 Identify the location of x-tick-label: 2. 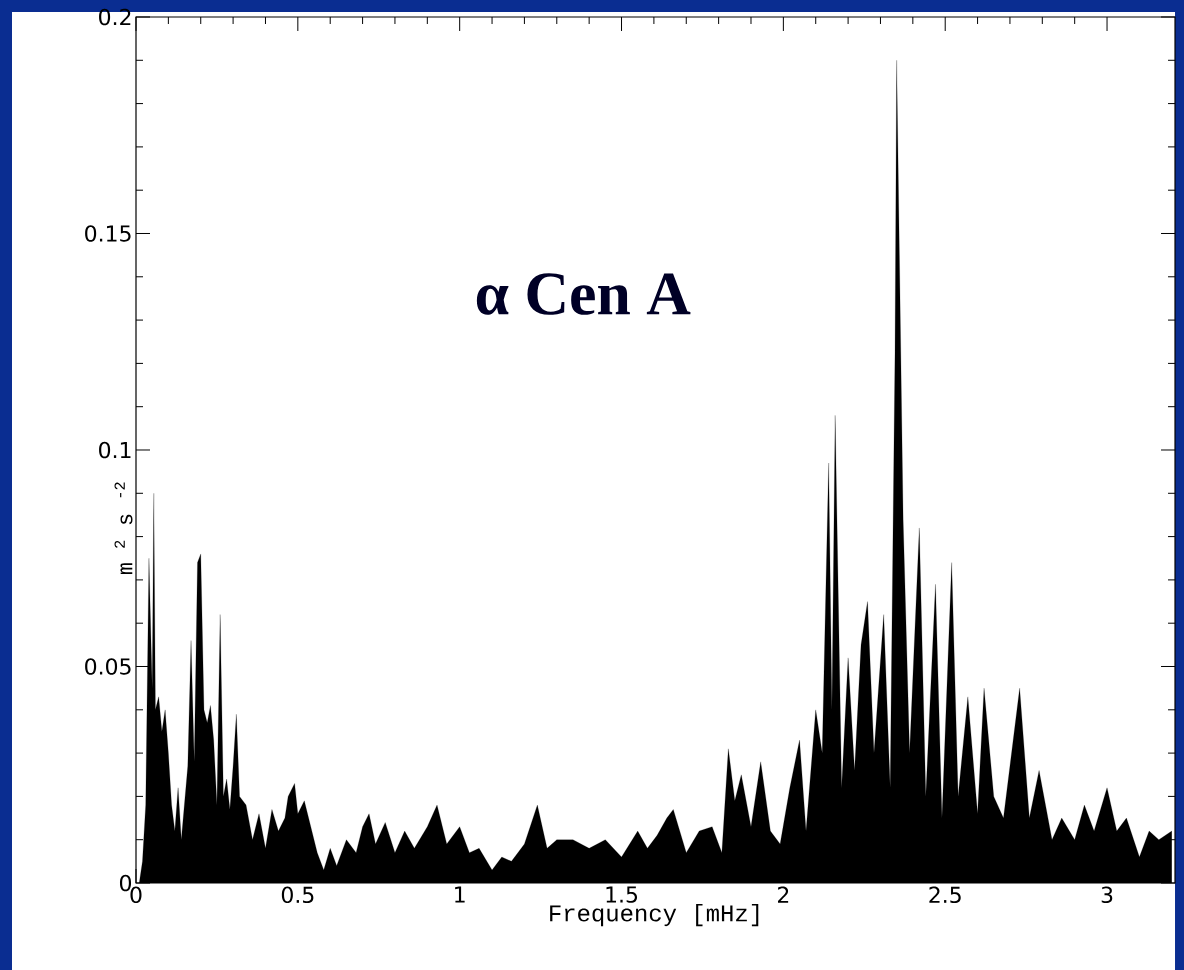
(783, 894).